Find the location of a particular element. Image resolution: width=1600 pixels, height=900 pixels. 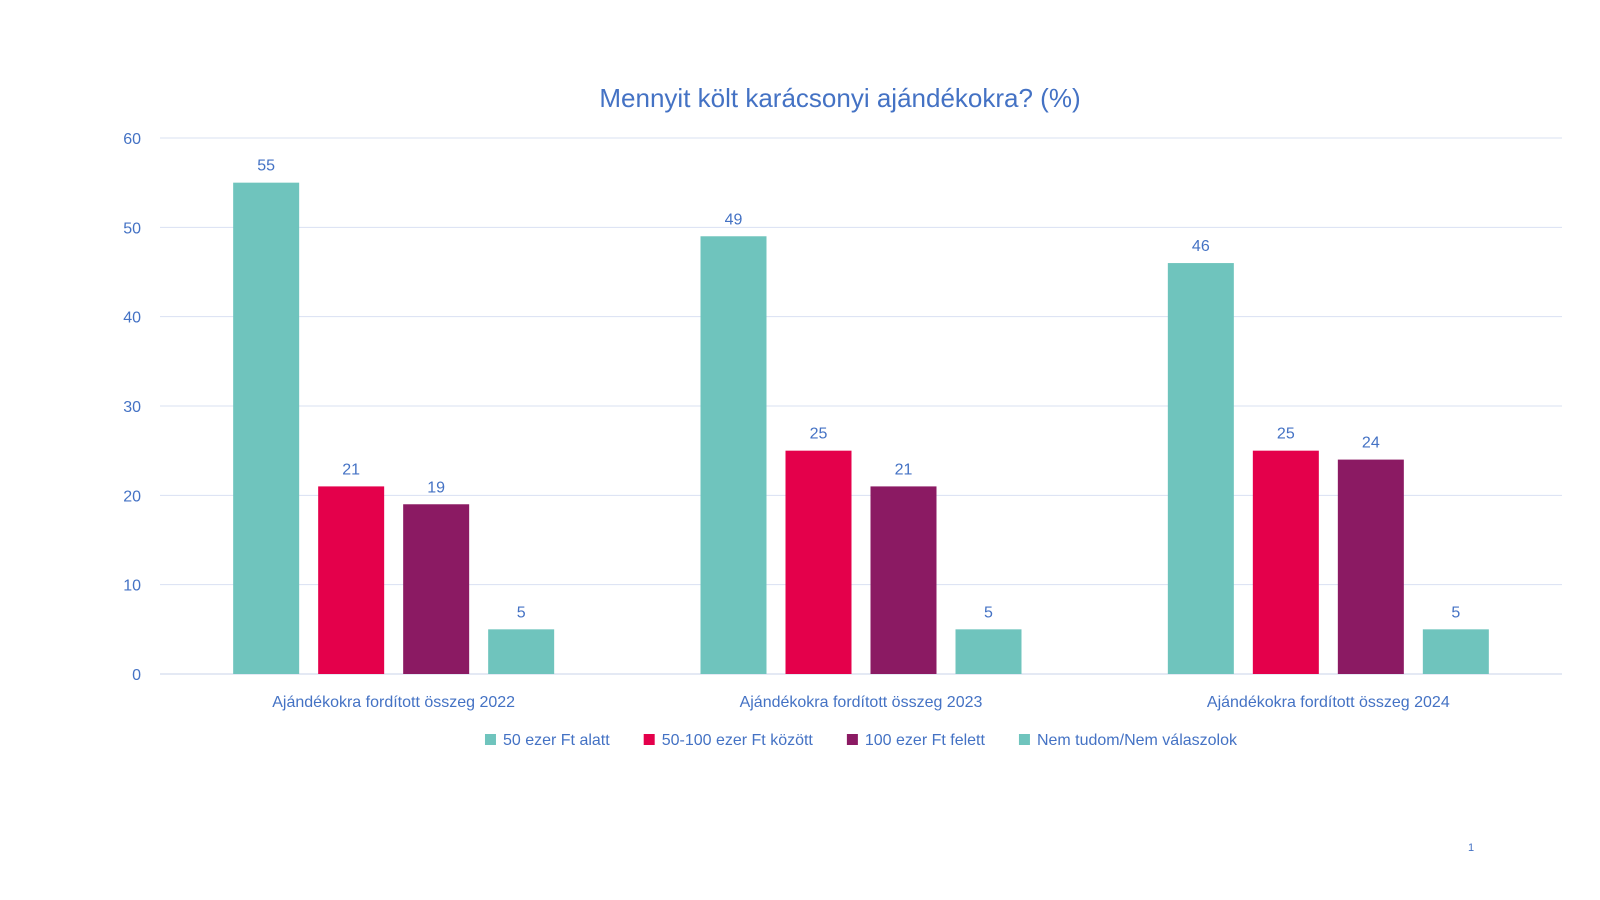

legend-item-2: 50-100 ezer Ft között is located at coordinates (728, 740).